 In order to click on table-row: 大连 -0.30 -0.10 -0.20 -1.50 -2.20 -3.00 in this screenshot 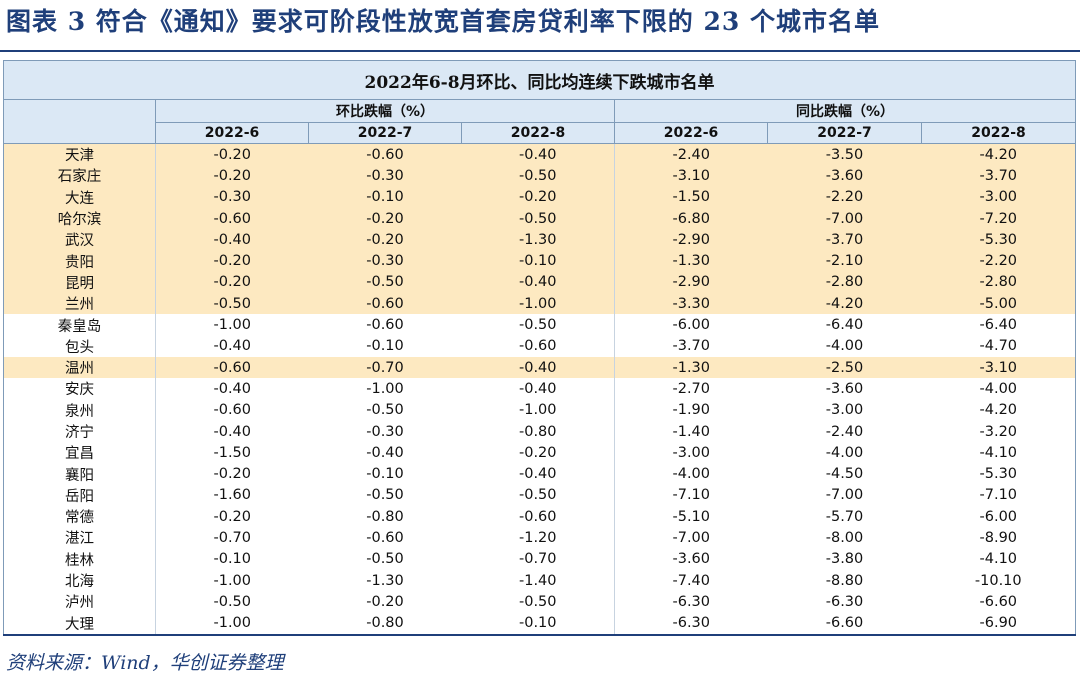, I will do `click(540, 197)`.